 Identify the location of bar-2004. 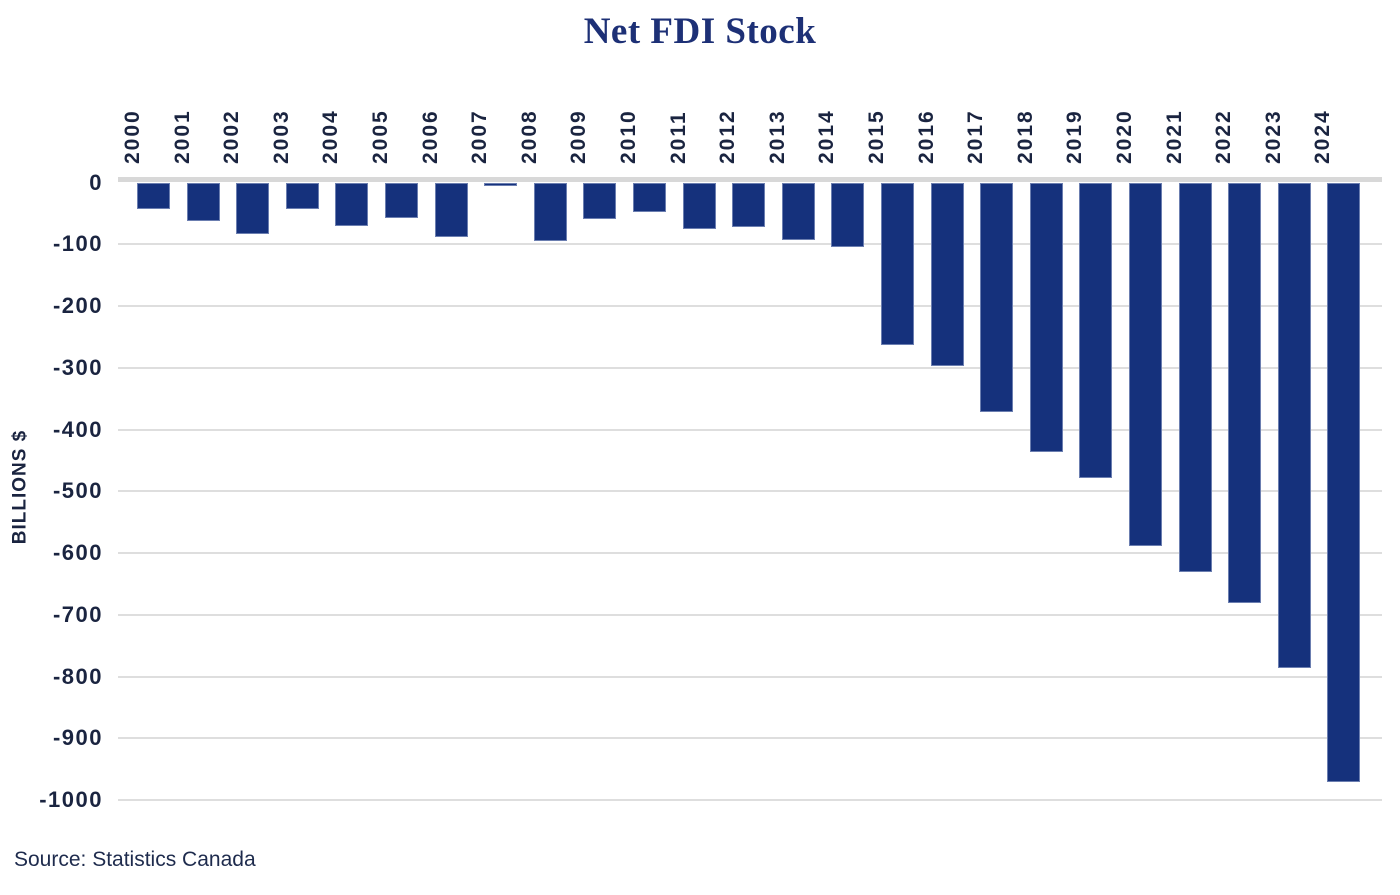
(352, 204).